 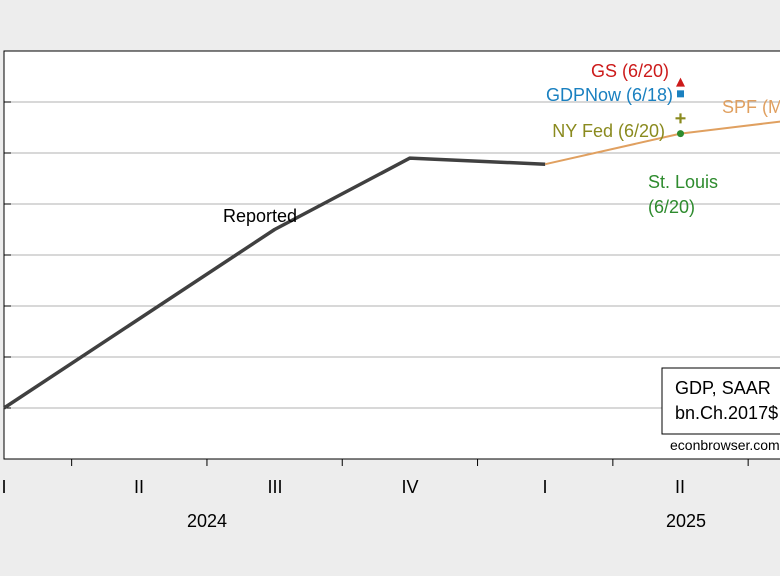 What do you see at coordinates (274, 487) in the screenshot?
I see `x-tick-label: III` at bounding box center [274, 487].